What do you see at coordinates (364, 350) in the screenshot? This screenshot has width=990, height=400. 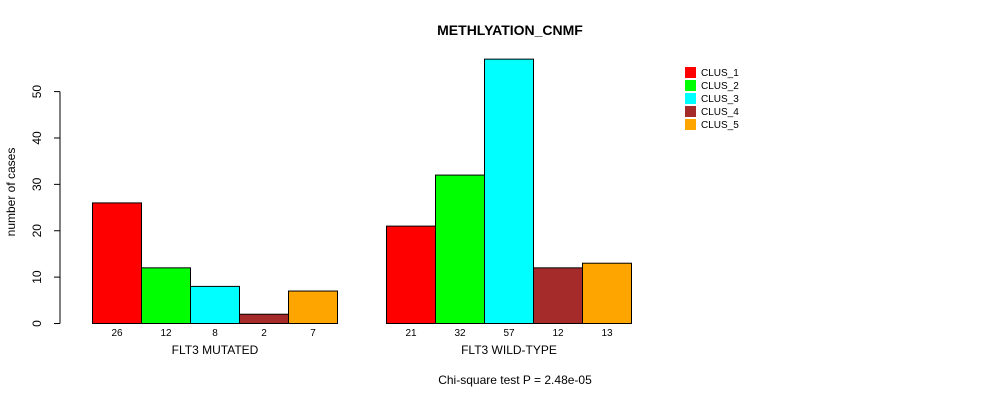 I see `group-labels: FLT3 MUTATED FLT3 WILD-TYPE` at bounding box center [364, 350].